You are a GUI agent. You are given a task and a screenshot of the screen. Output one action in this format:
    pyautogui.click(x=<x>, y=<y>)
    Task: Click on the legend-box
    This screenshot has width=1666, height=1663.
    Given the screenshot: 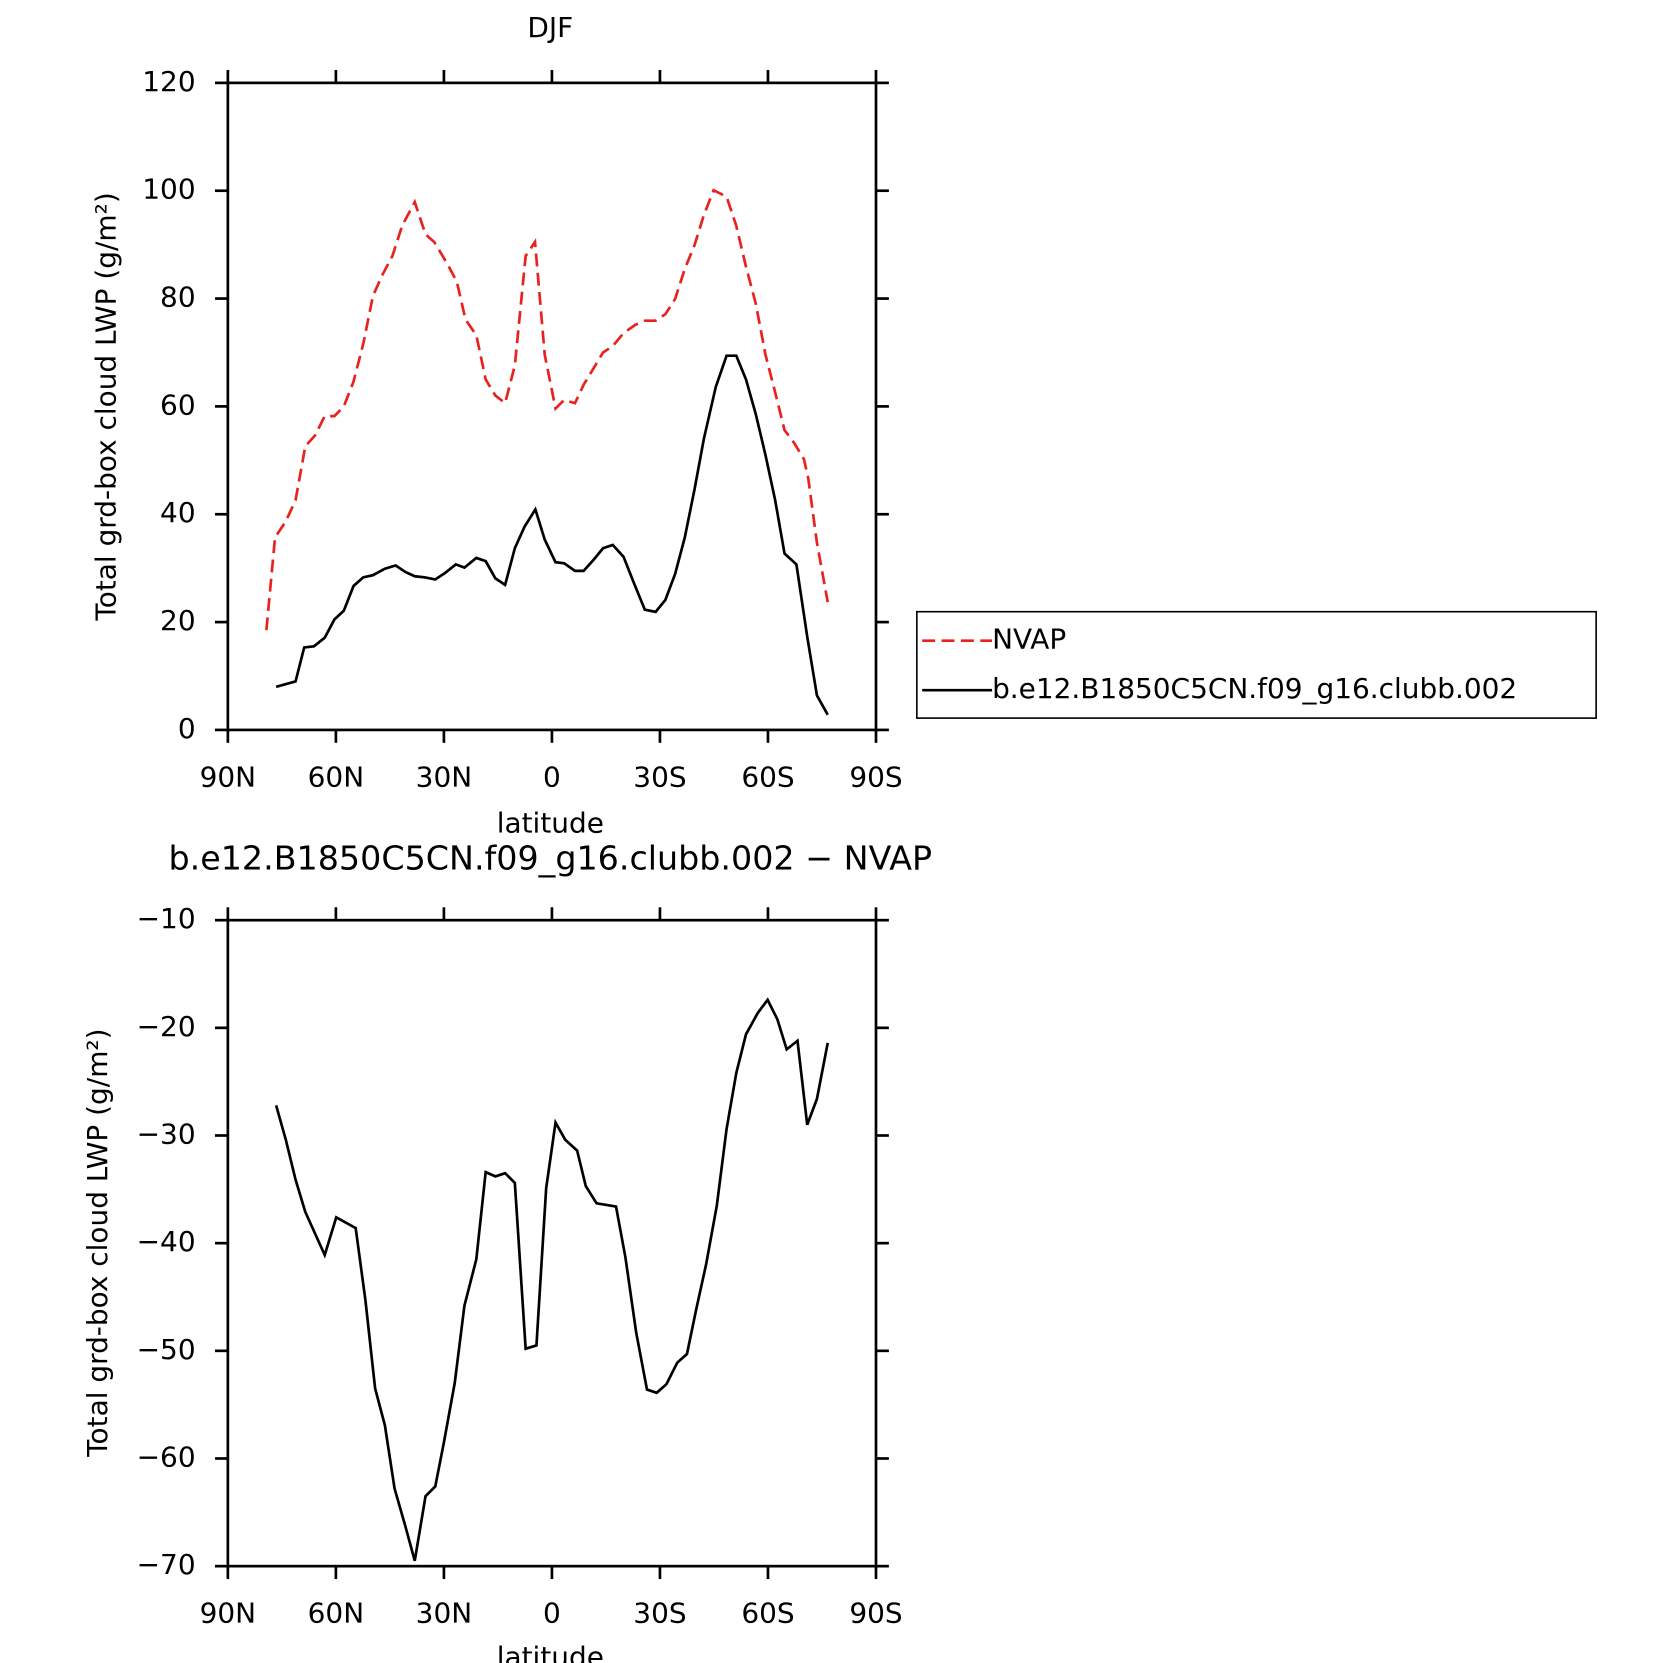 What is the action you would take?
    pyautogui.click(x=1256, y=664)
    